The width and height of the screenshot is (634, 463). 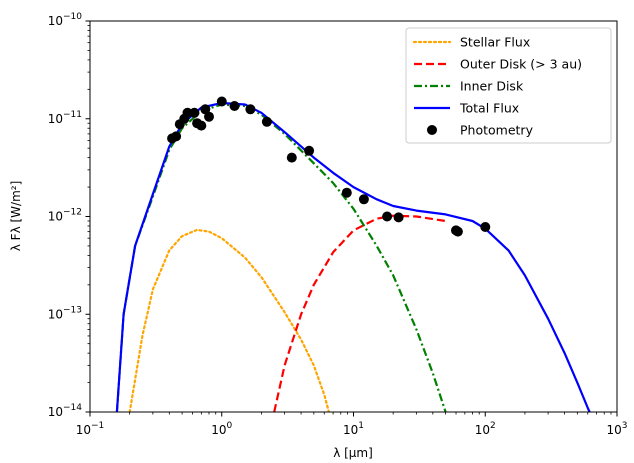 What do you see at coordinates (353, 429) in the screenshot?
I see `x-tick-label: 10¹` at bounding box center [353, 429].